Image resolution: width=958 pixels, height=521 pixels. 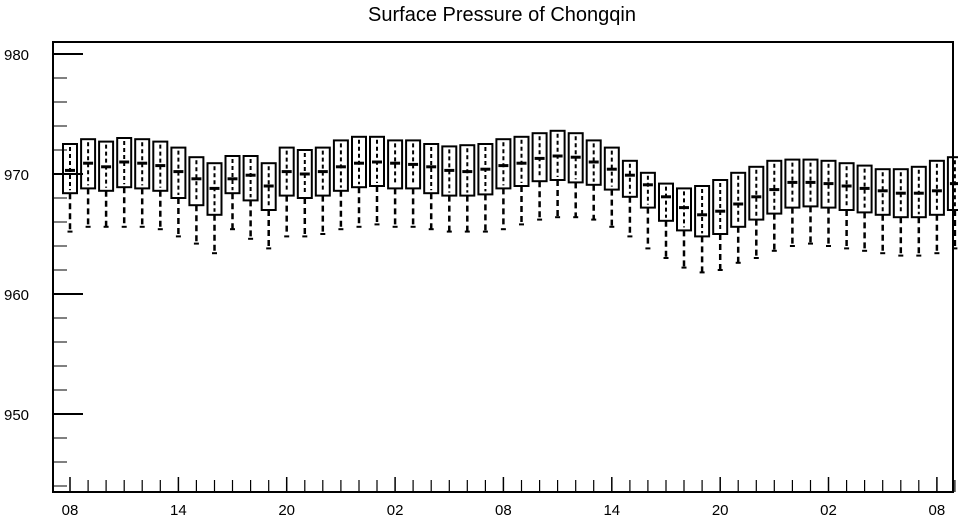 What do you see at coordinates (250, 178) in the screenshot?
I see `iqr-box` at bounding box center [250, 178].